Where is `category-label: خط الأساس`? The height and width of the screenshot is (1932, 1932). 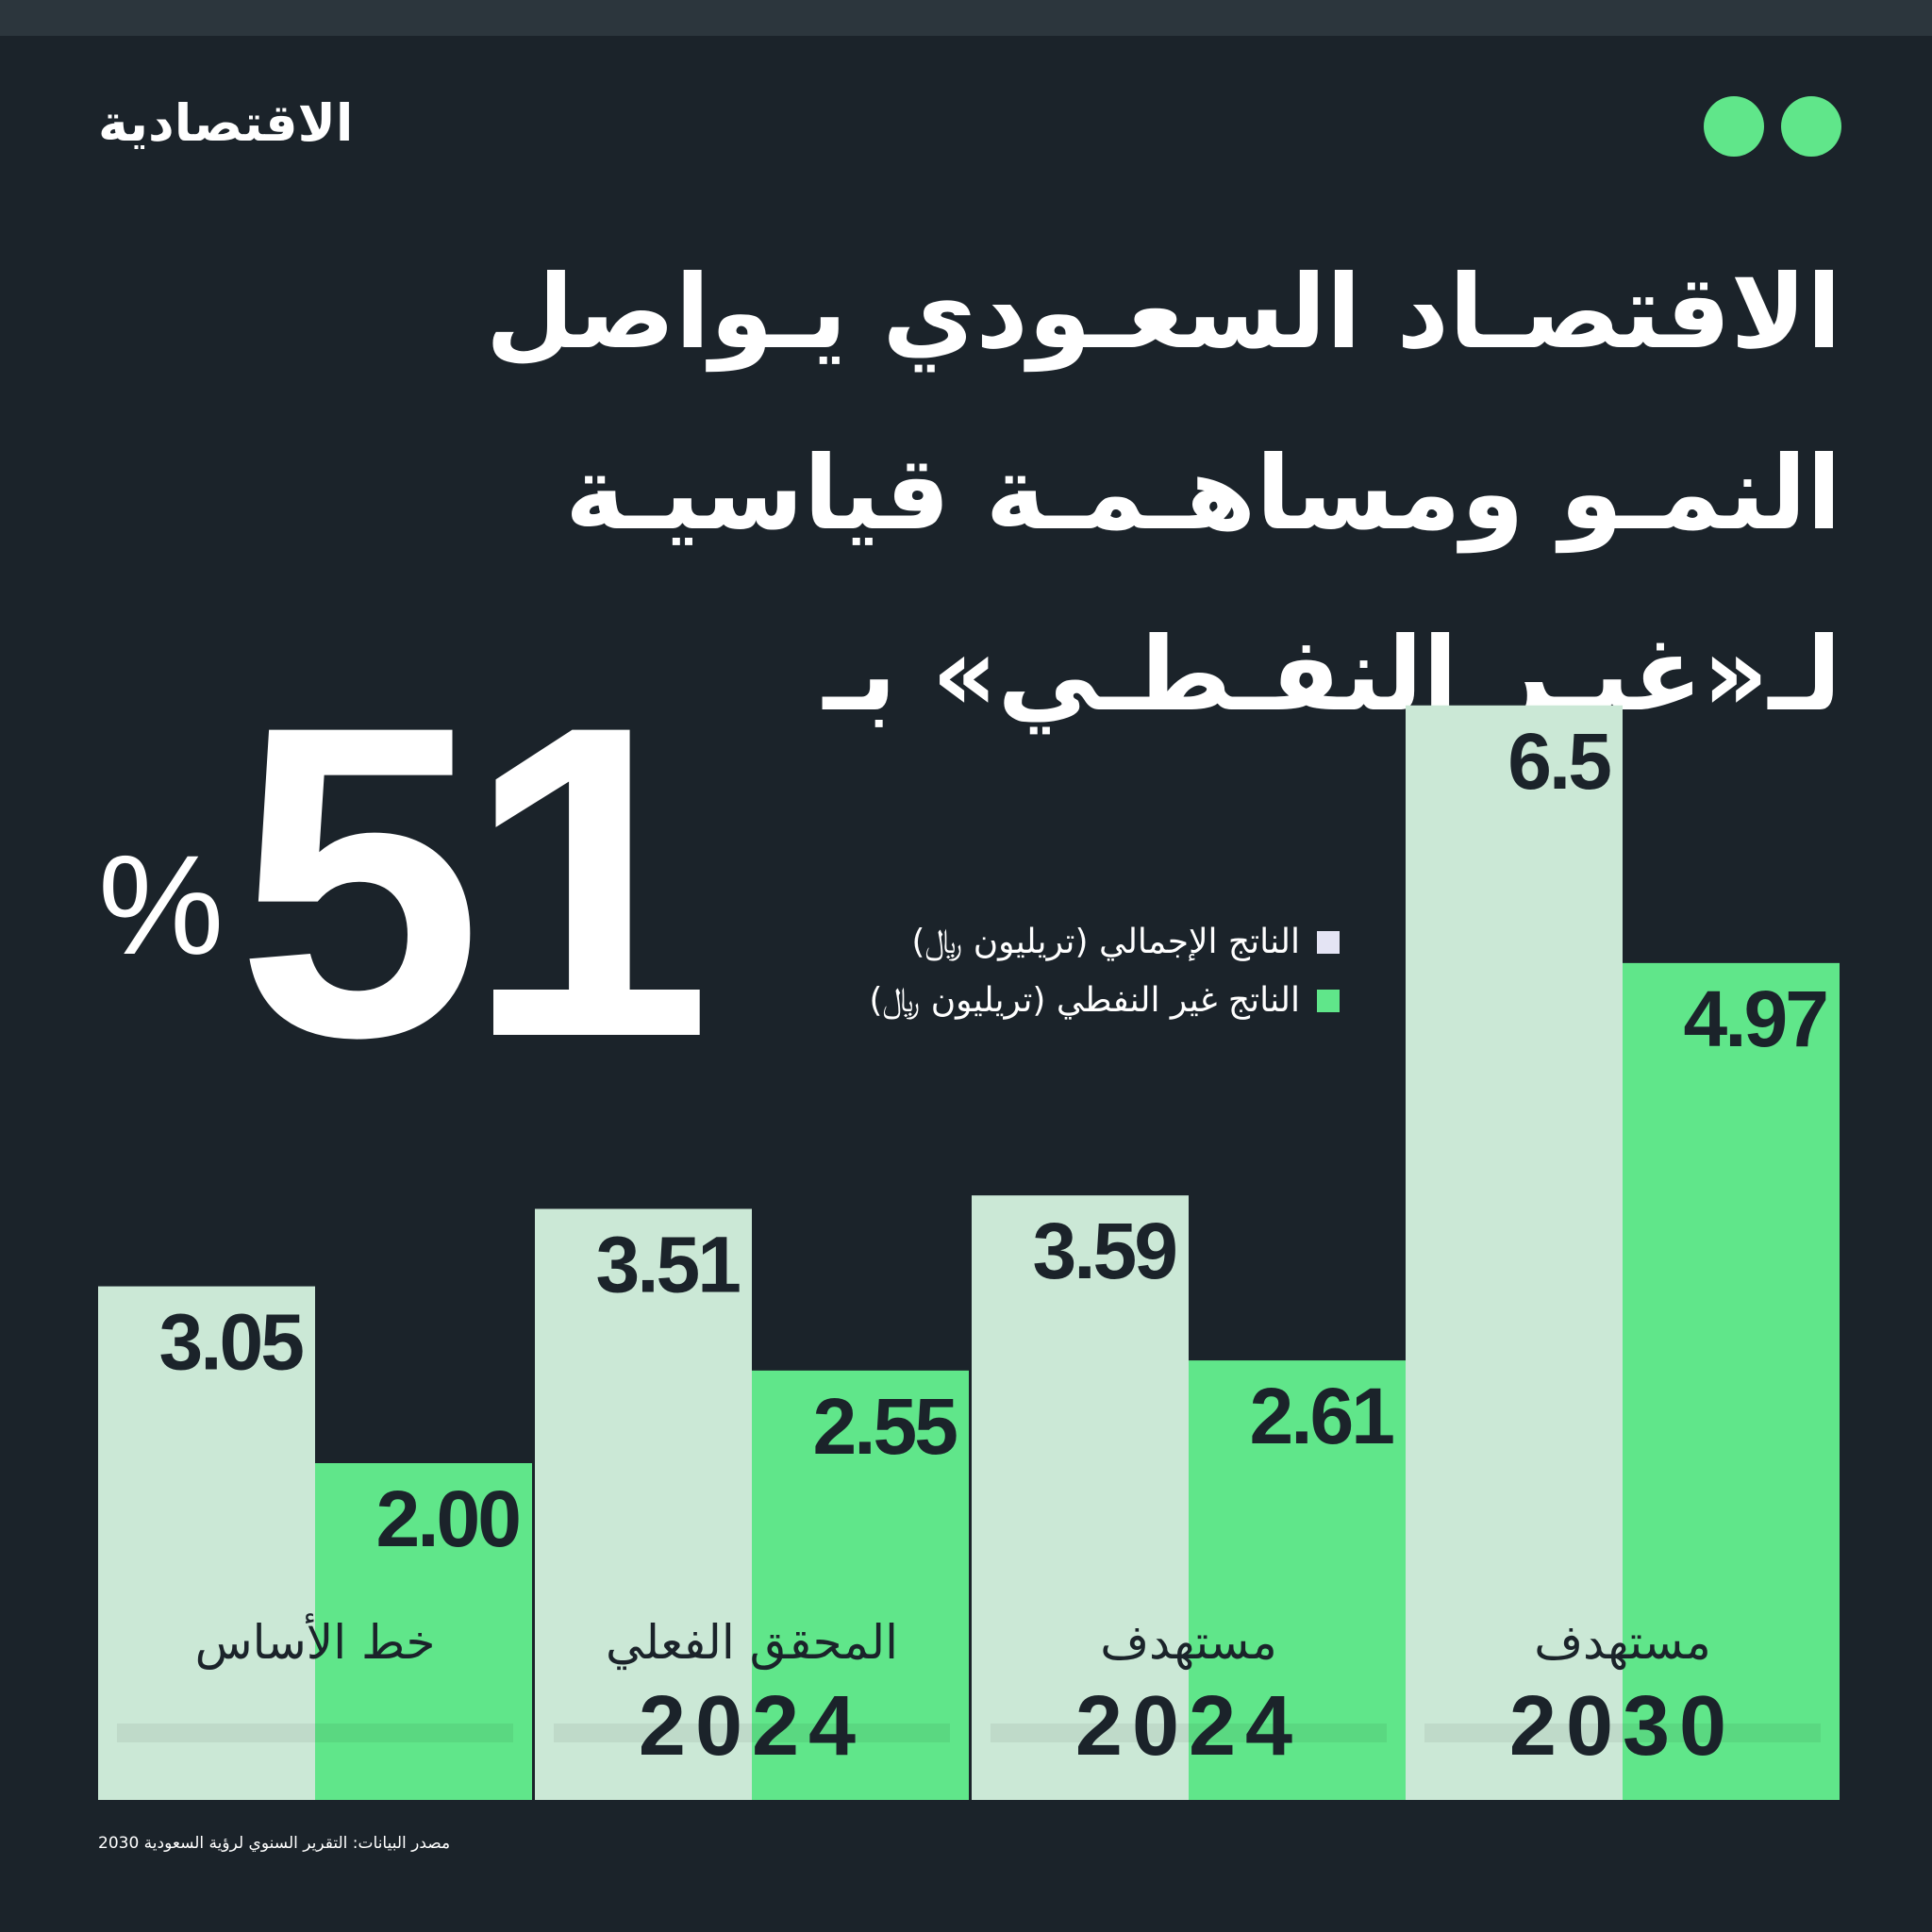
category-label: خط الأساس is located at coordinates (315, 1642).